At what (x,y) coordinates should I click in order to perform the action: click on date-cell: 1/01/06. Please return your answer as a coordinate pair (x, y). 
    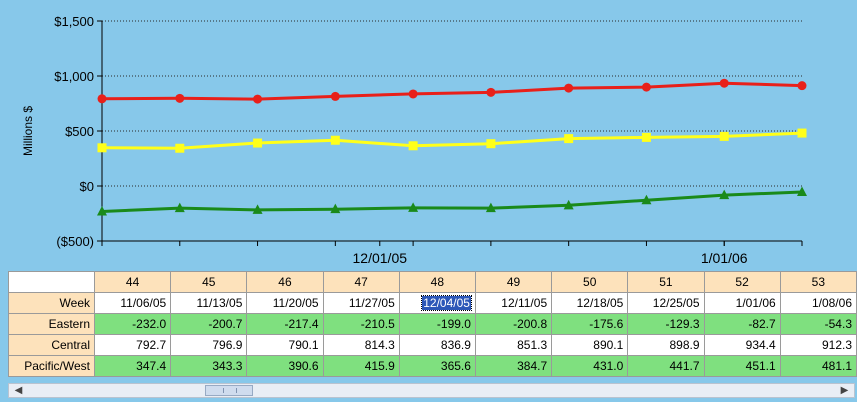
    Looking at the image, I should click on (742, 303).